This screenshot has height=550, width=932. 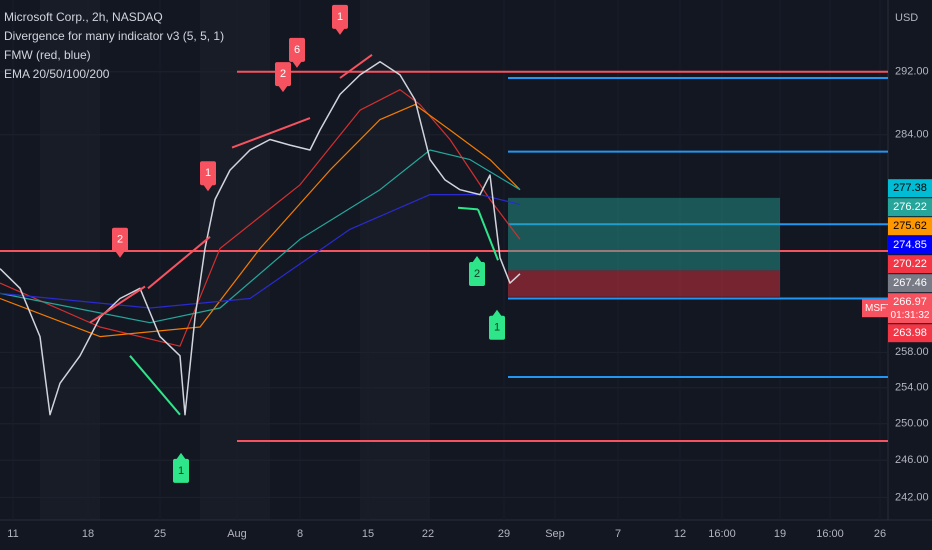 What do you see at coordinates (368, 534) in the screenshot?
I see `x-tick-label: 15` at bounding box center [368, 534].